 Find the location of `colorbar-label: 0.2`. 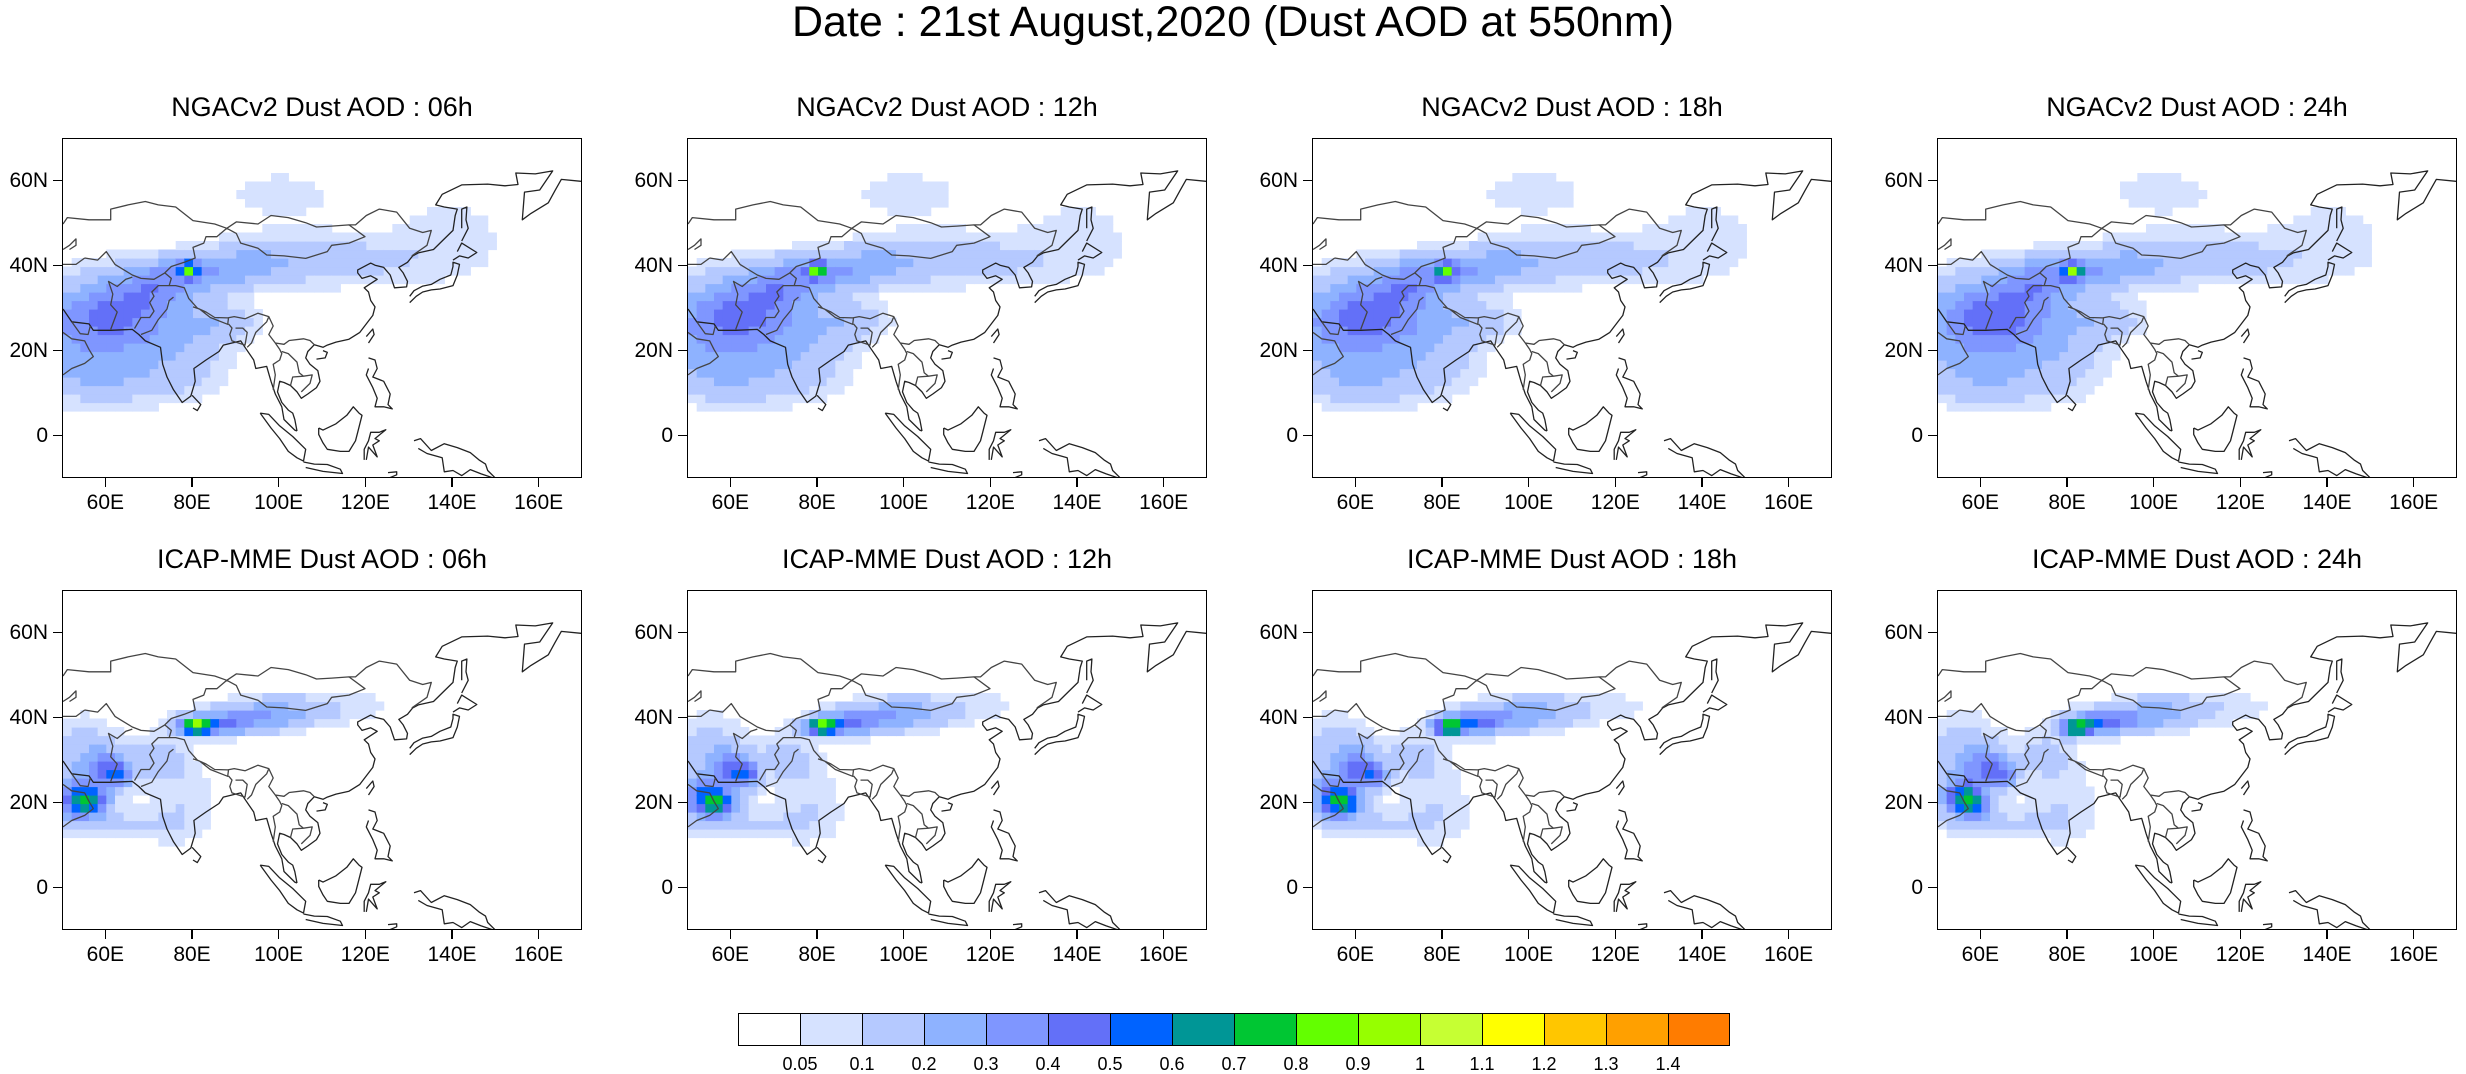

colorbar-label: 0.2 is located at coordinates (924, 1064).